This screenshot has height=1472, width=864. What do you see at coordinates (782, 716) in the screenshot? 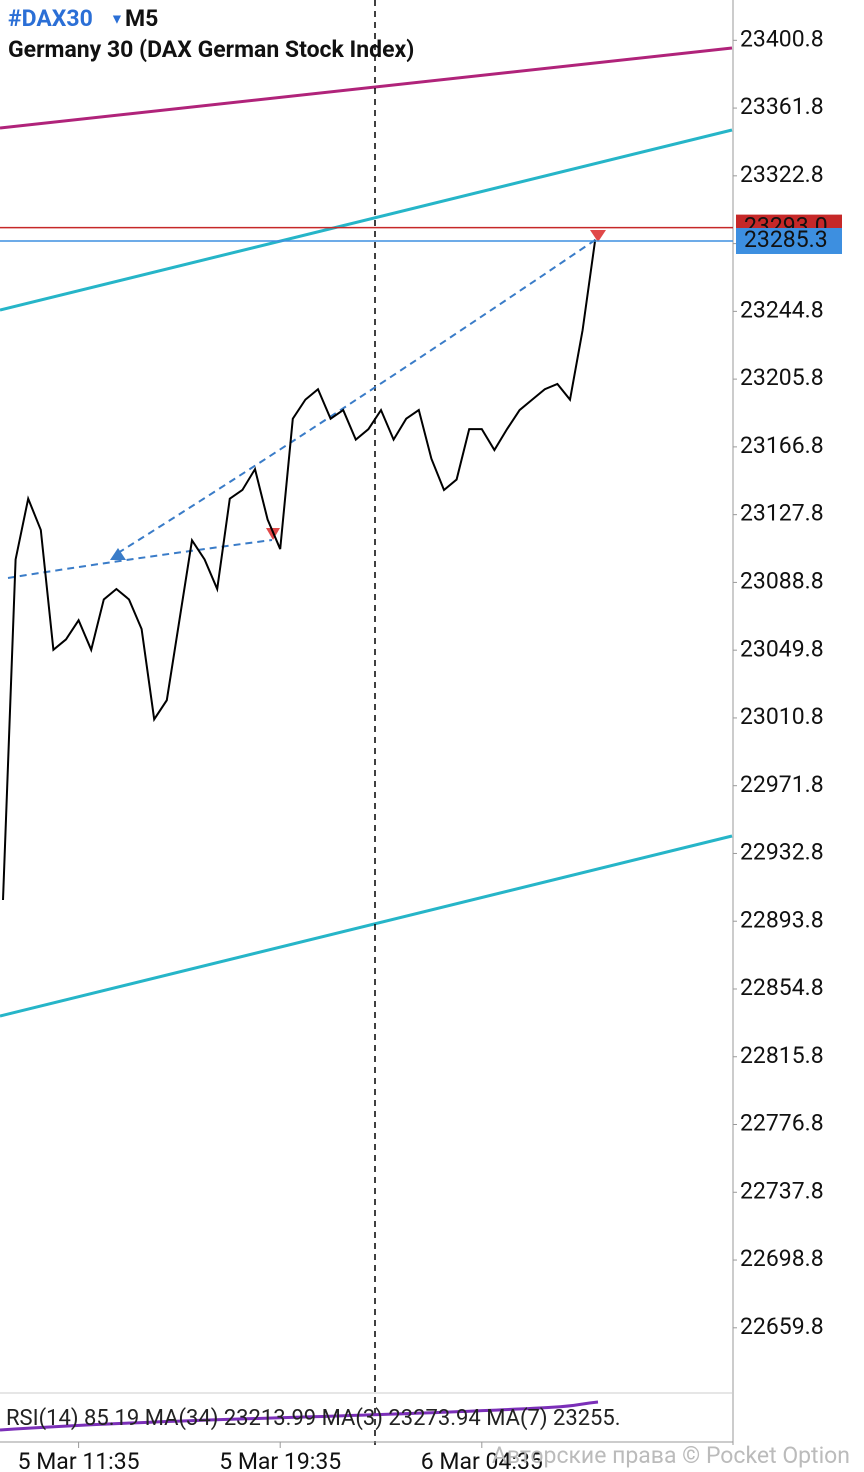
I see `y-tick-label: 23010.8` at bounding box center [782, 716].